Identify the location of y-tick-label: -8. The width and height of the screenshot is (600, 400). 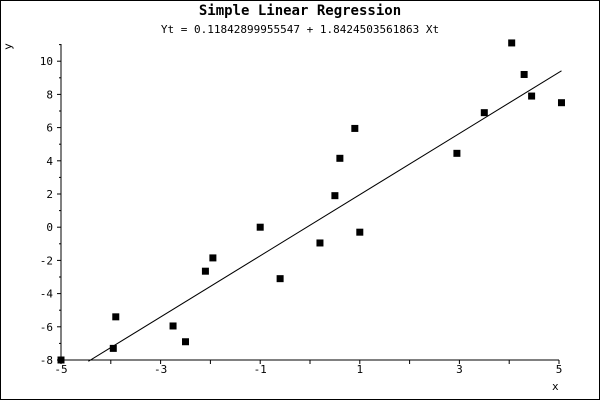
(46, 360).